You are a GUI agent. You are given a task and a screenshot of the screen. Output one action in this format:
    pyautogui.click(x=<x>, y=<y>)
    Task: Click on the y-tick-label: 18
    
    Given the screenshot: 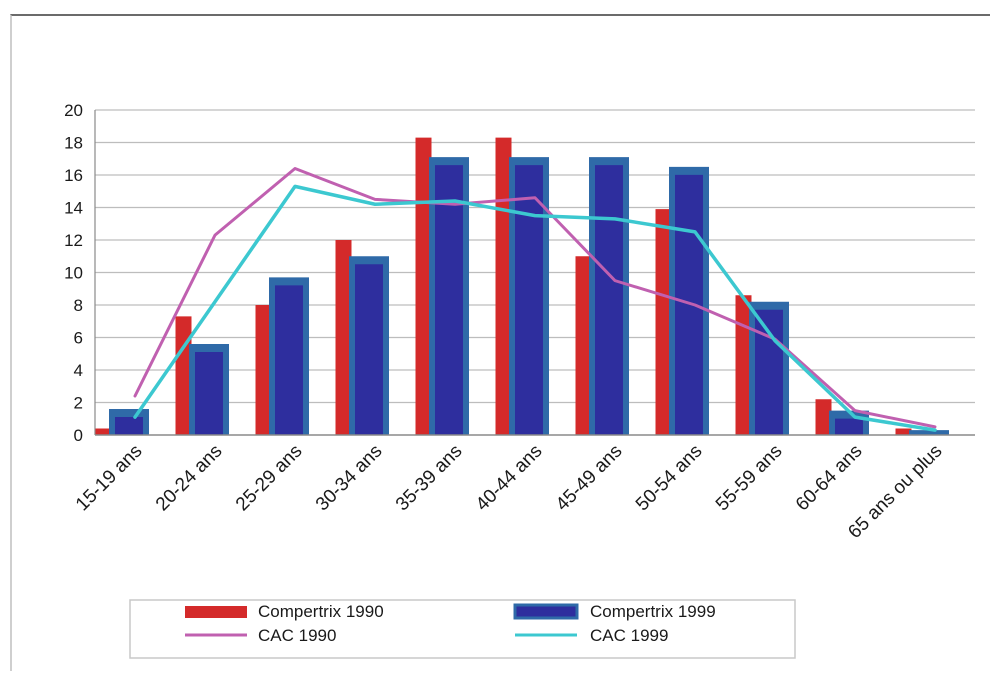 What is the action you would take?
    pyautogui.click(x=73, y=143)
    